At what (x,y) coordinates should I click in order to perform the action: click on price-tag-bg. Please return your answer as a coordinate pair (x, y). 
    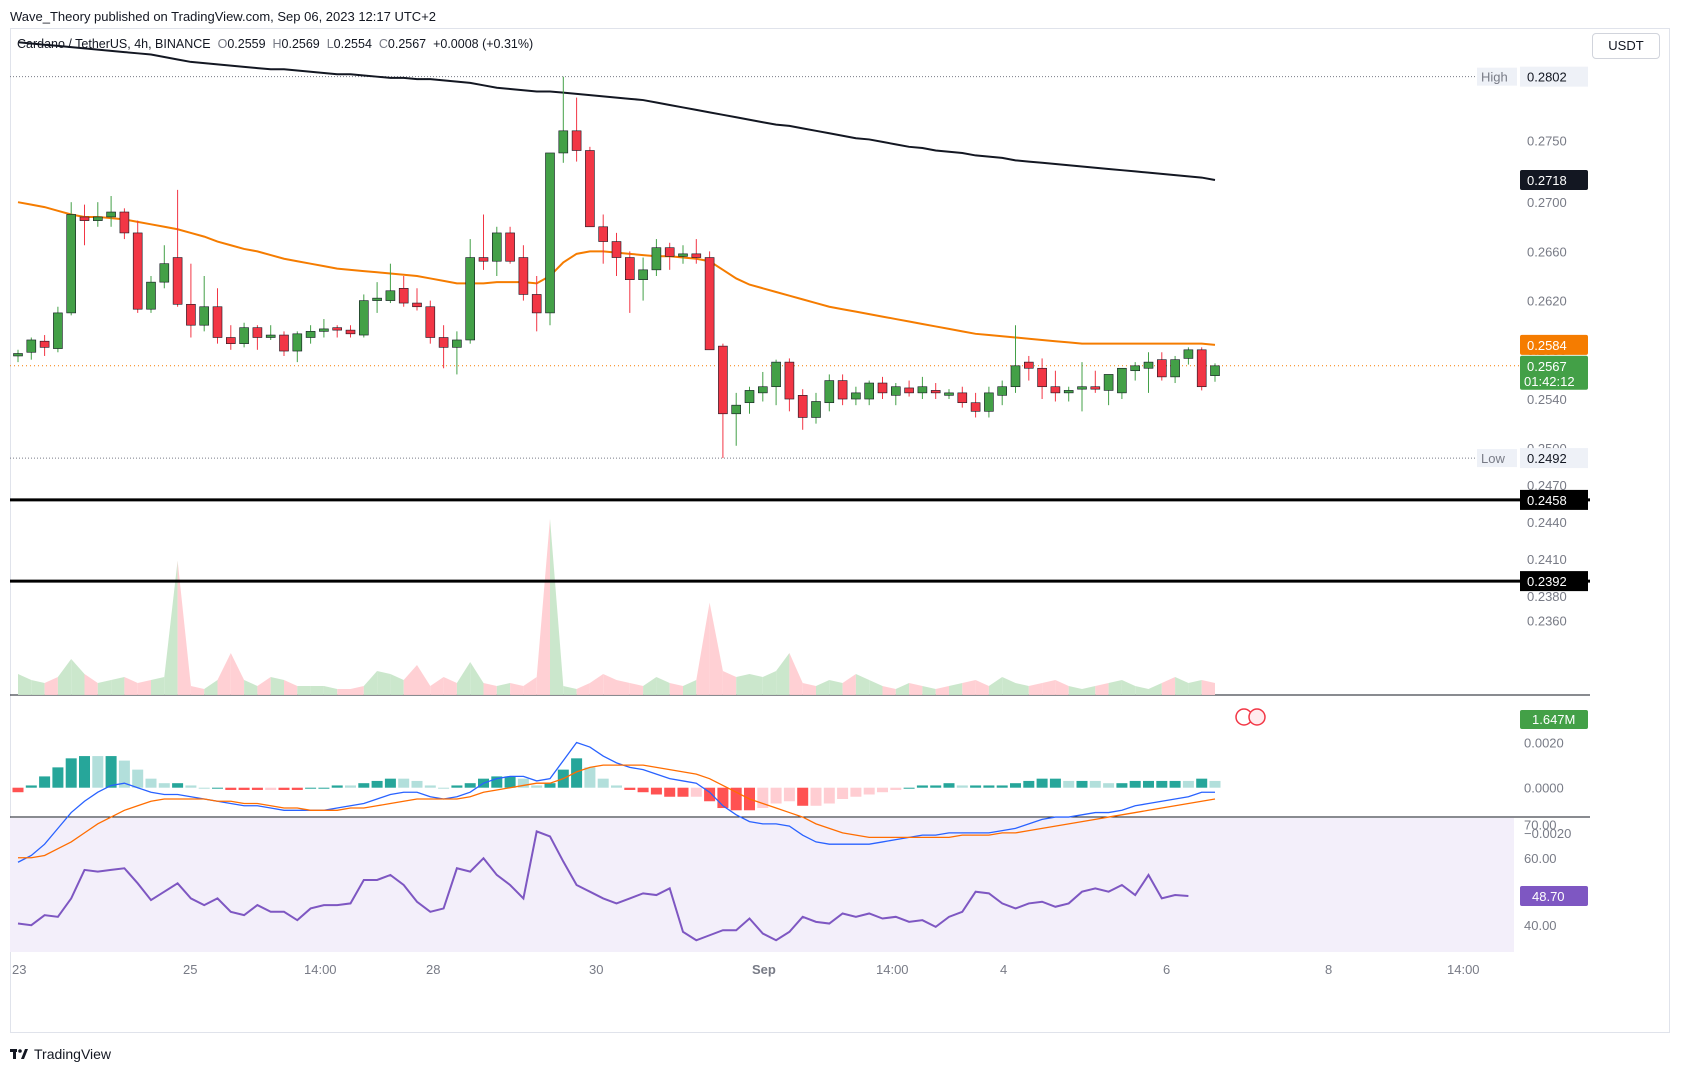
    Looking at the image, I should click on (1554, 180).